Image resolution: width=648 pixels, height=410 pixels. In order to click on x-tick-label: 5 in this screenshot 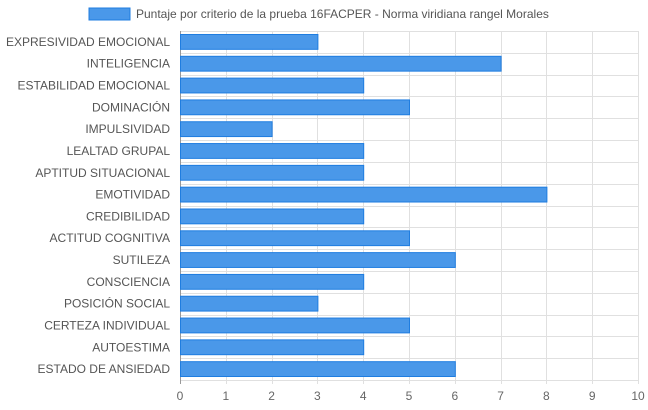, I will do `click(409, 396)`.